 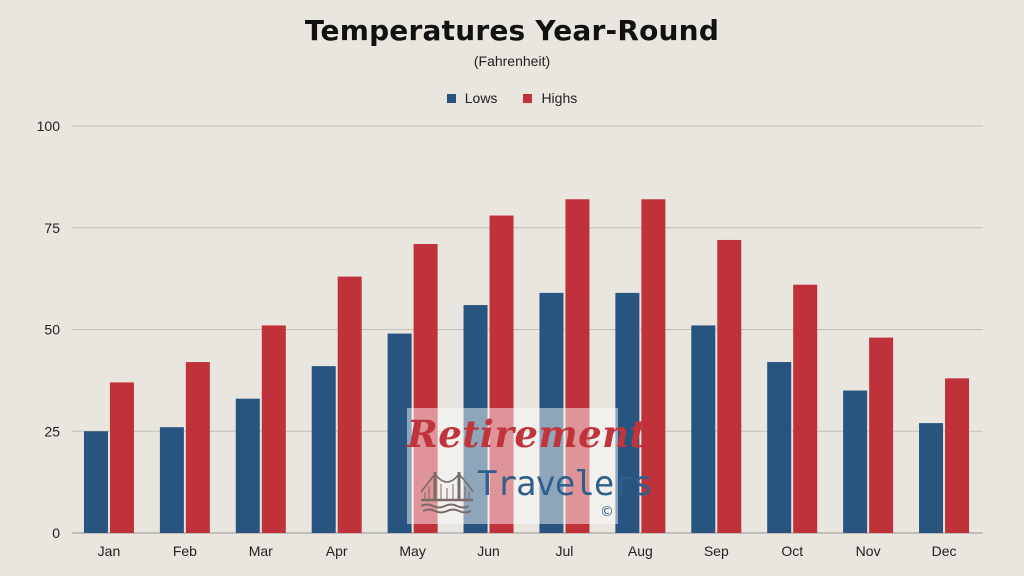 I want to click on logo-text-retirement: Retirement, so click(x=527, y=434).